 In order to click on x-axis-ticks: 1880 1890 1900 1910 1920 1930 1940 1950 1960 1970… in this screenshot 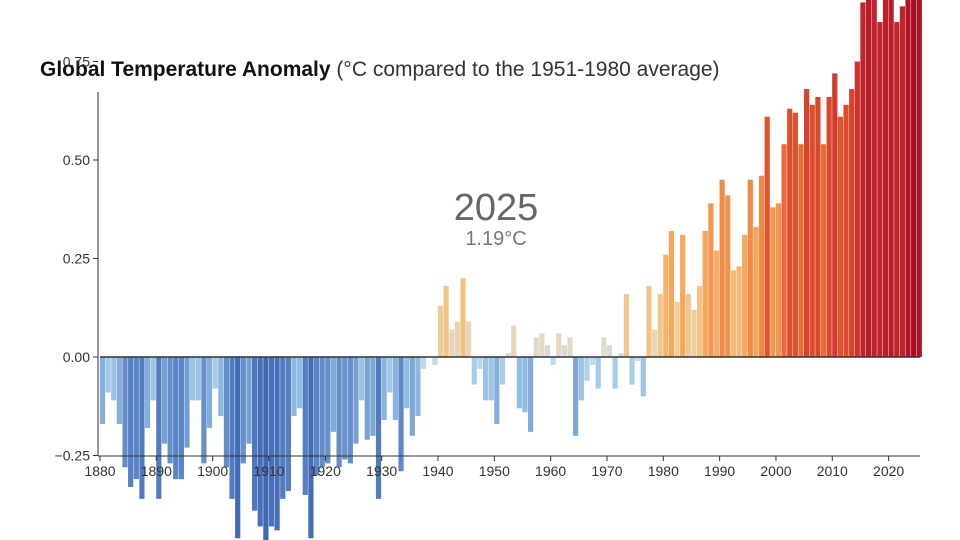, I will do `click(494, 467)`.